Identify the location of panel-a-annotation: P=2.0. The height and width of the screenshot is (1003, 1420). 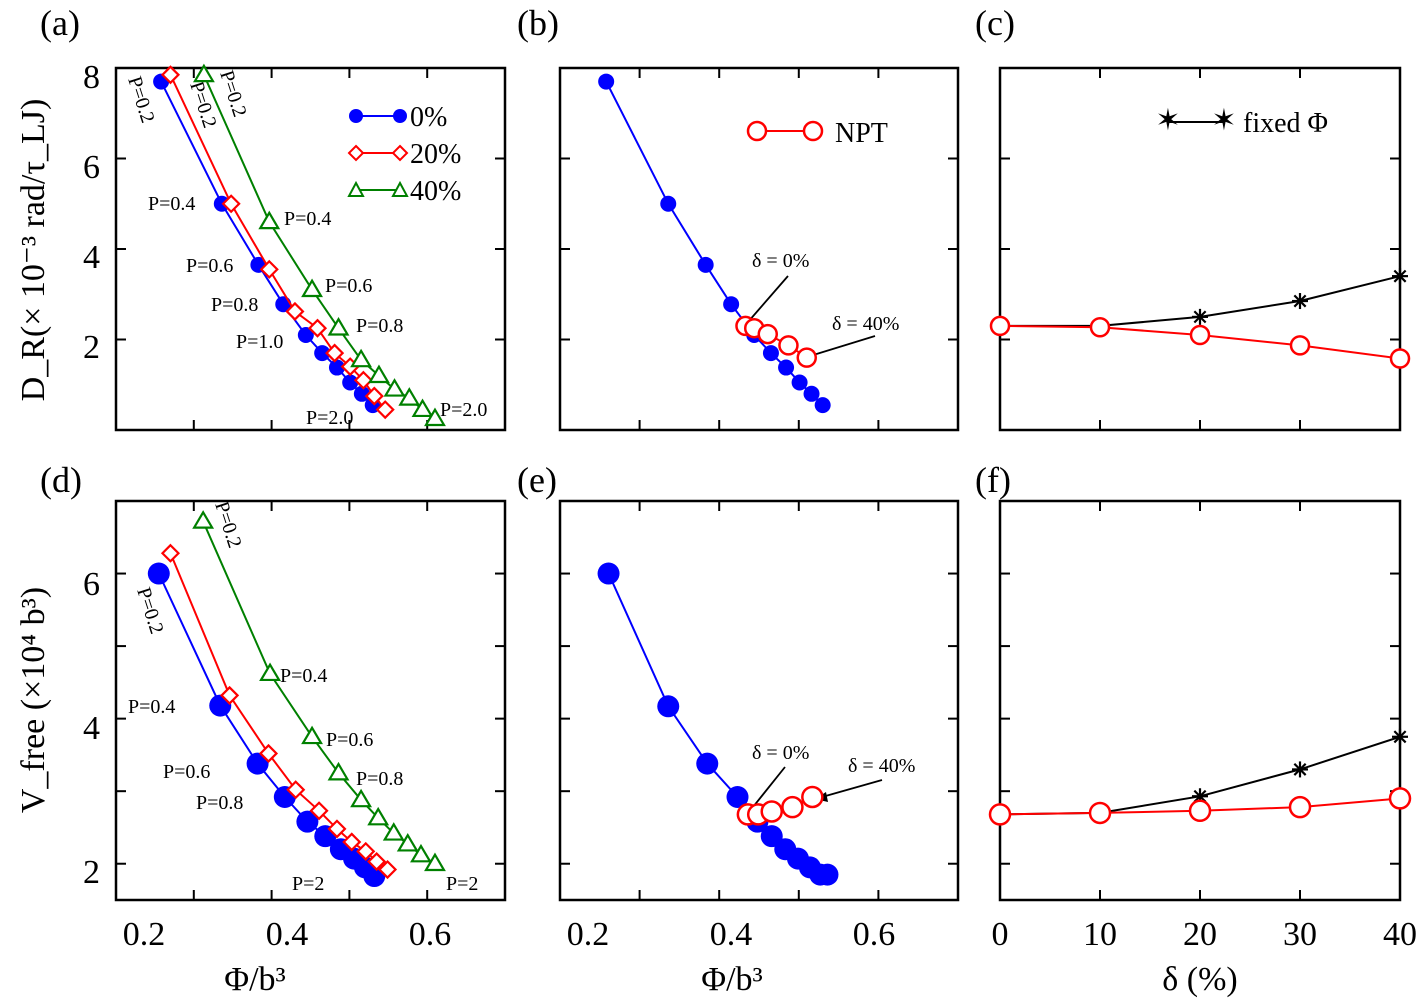
(463, 410).